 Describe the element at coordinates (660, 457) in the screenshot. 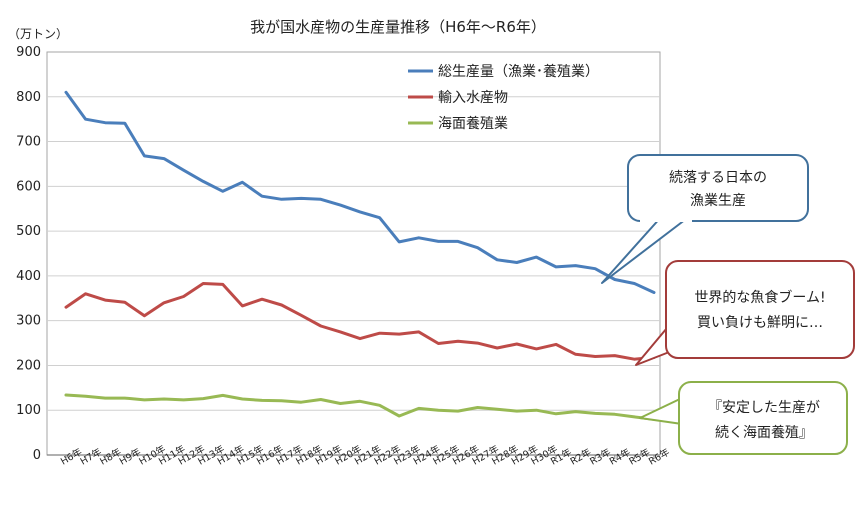

I see `x-tick-label: R6年` at that location.